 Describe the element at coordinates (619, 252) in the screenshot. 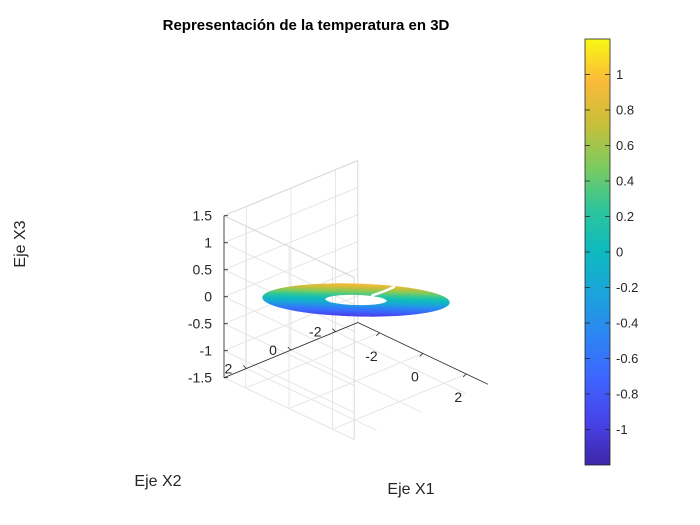

I see `colorbar-tick-label: 0` at that location.